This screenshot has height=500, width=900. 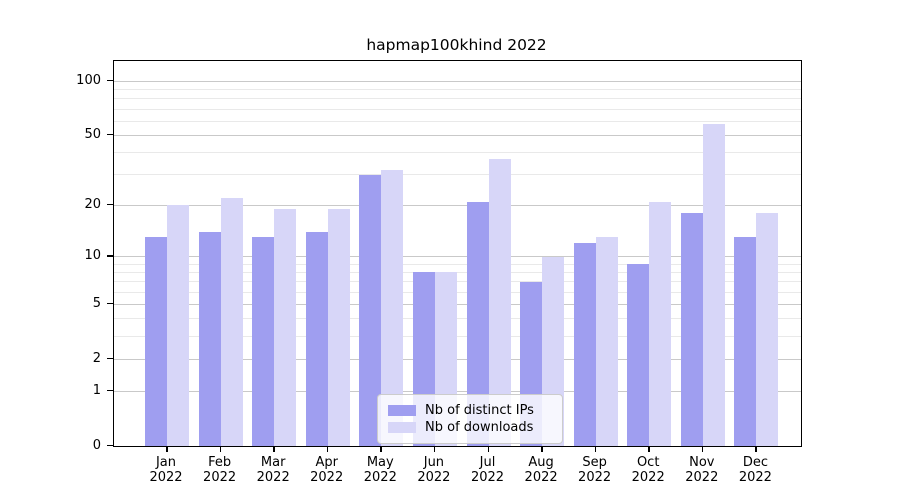 I want to click on x-tick-label-oct-2022: Oct 2022, so click(x=648, y=470).